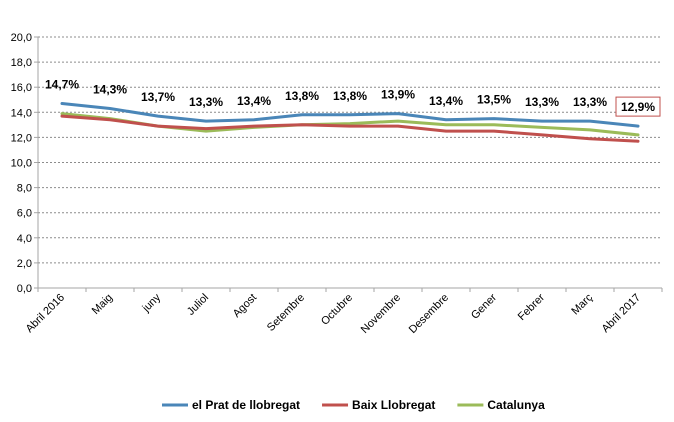 The height and width of the screenshot is (422, 674). Describe the element at coordinates (24, 189) in the screenshot. I see `y-tick-label: 8,0` at that location.